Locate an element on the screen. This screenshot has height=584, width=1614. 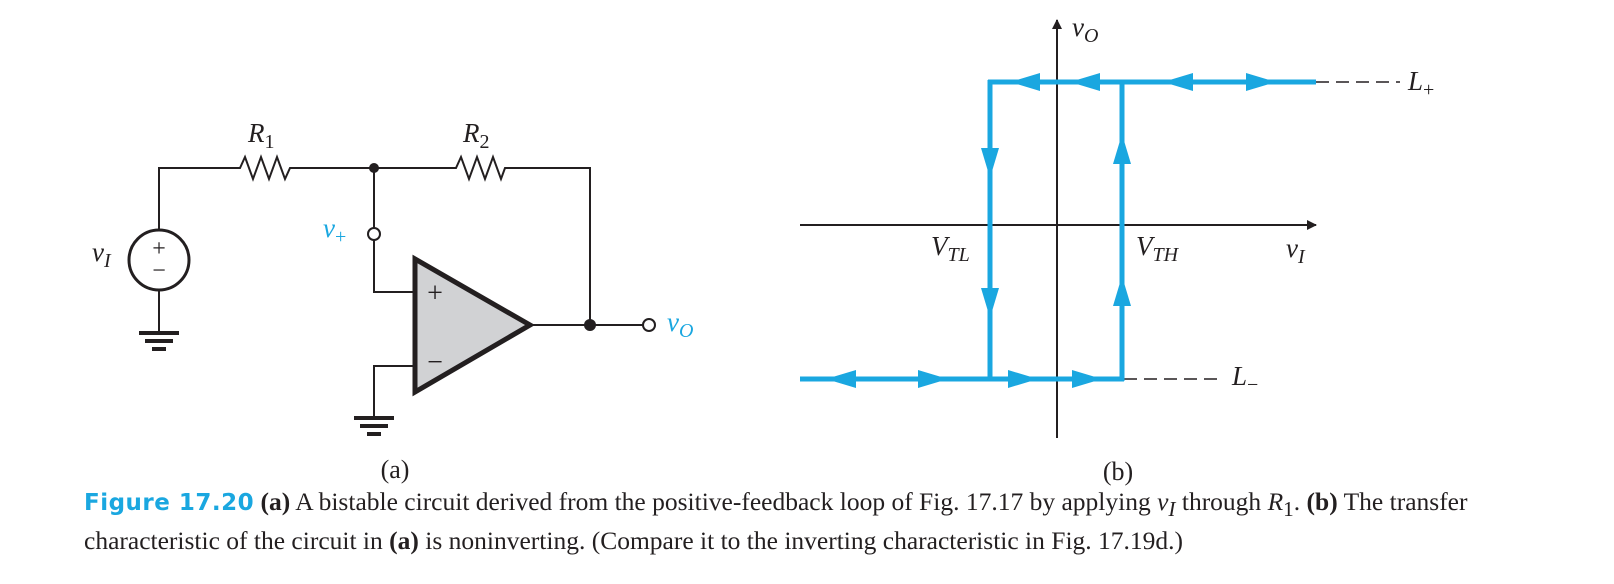
caption-text-3: . is located at coordinates (1300, 501).